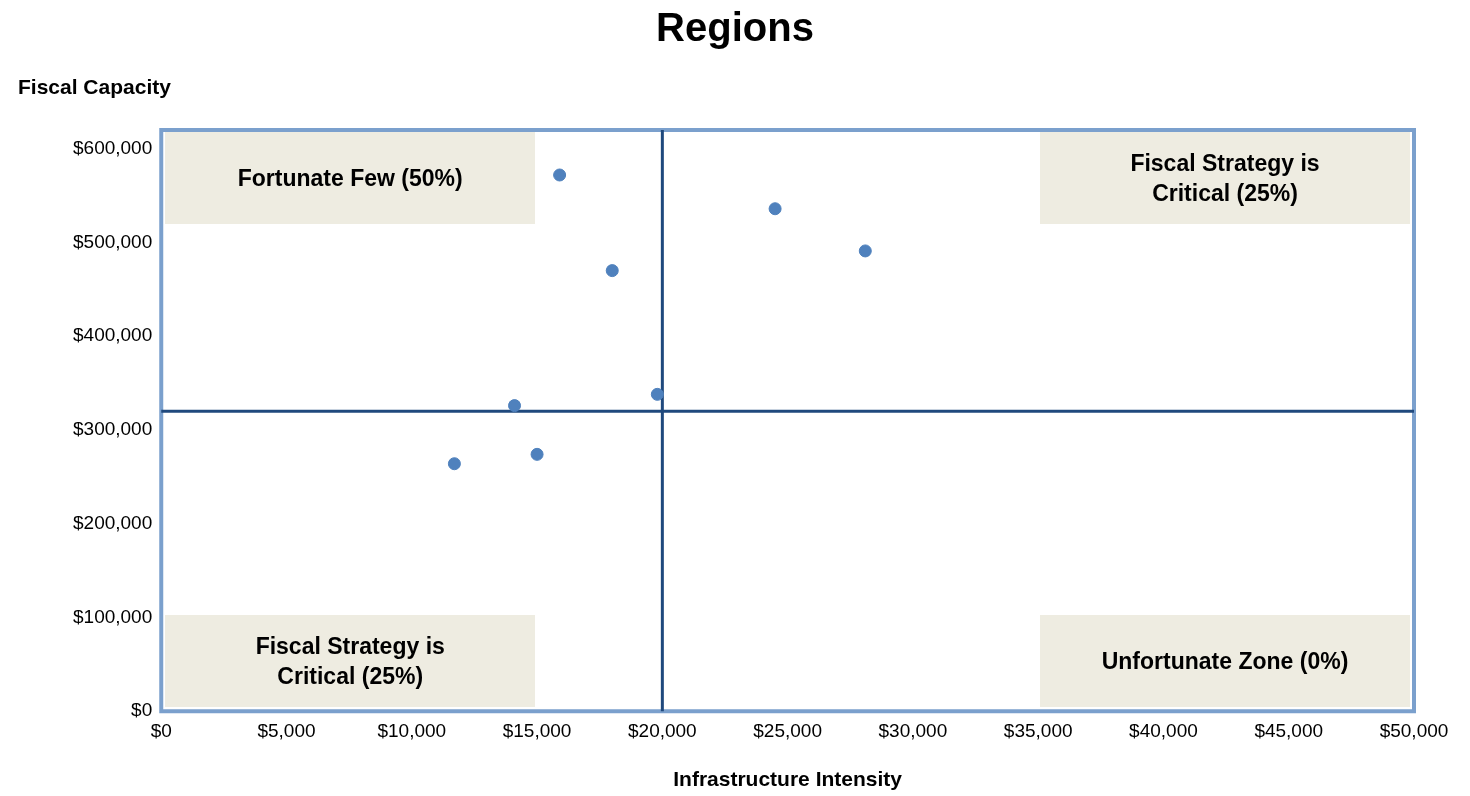  Describe the element at coordinates (113, 147) in the screenshot. I see `y-tick-label: $600,000` at that location.